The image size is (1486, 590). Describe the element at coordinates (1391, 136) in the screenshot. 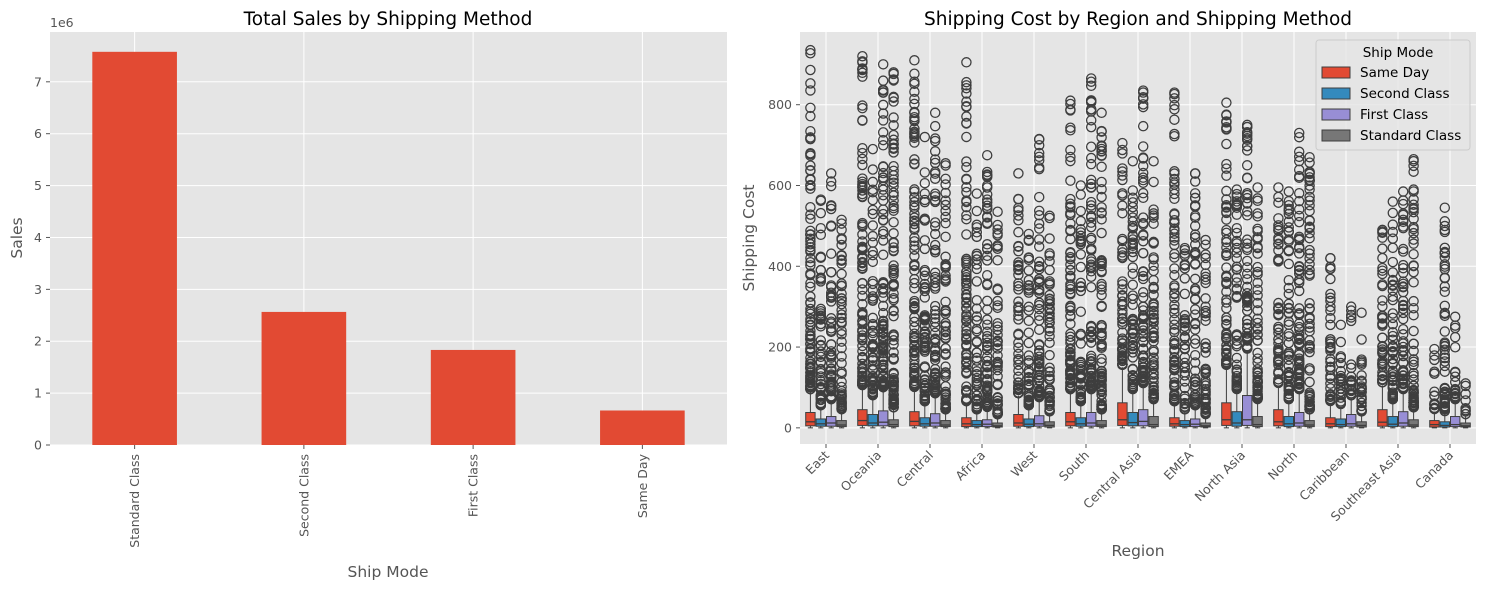

I see `legend-entry: Standard Class` at that location.